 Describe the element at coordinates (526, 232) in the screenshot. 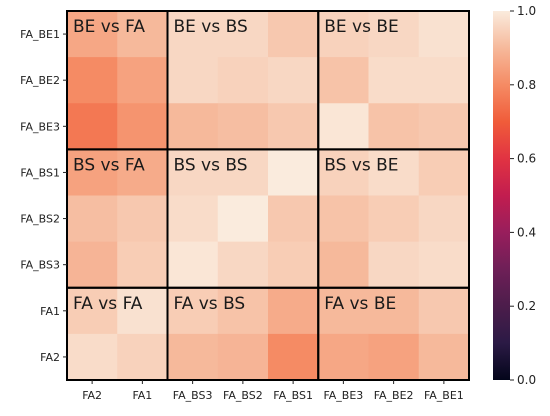

I see `colorbar-tick-label: 0.4` at that location.